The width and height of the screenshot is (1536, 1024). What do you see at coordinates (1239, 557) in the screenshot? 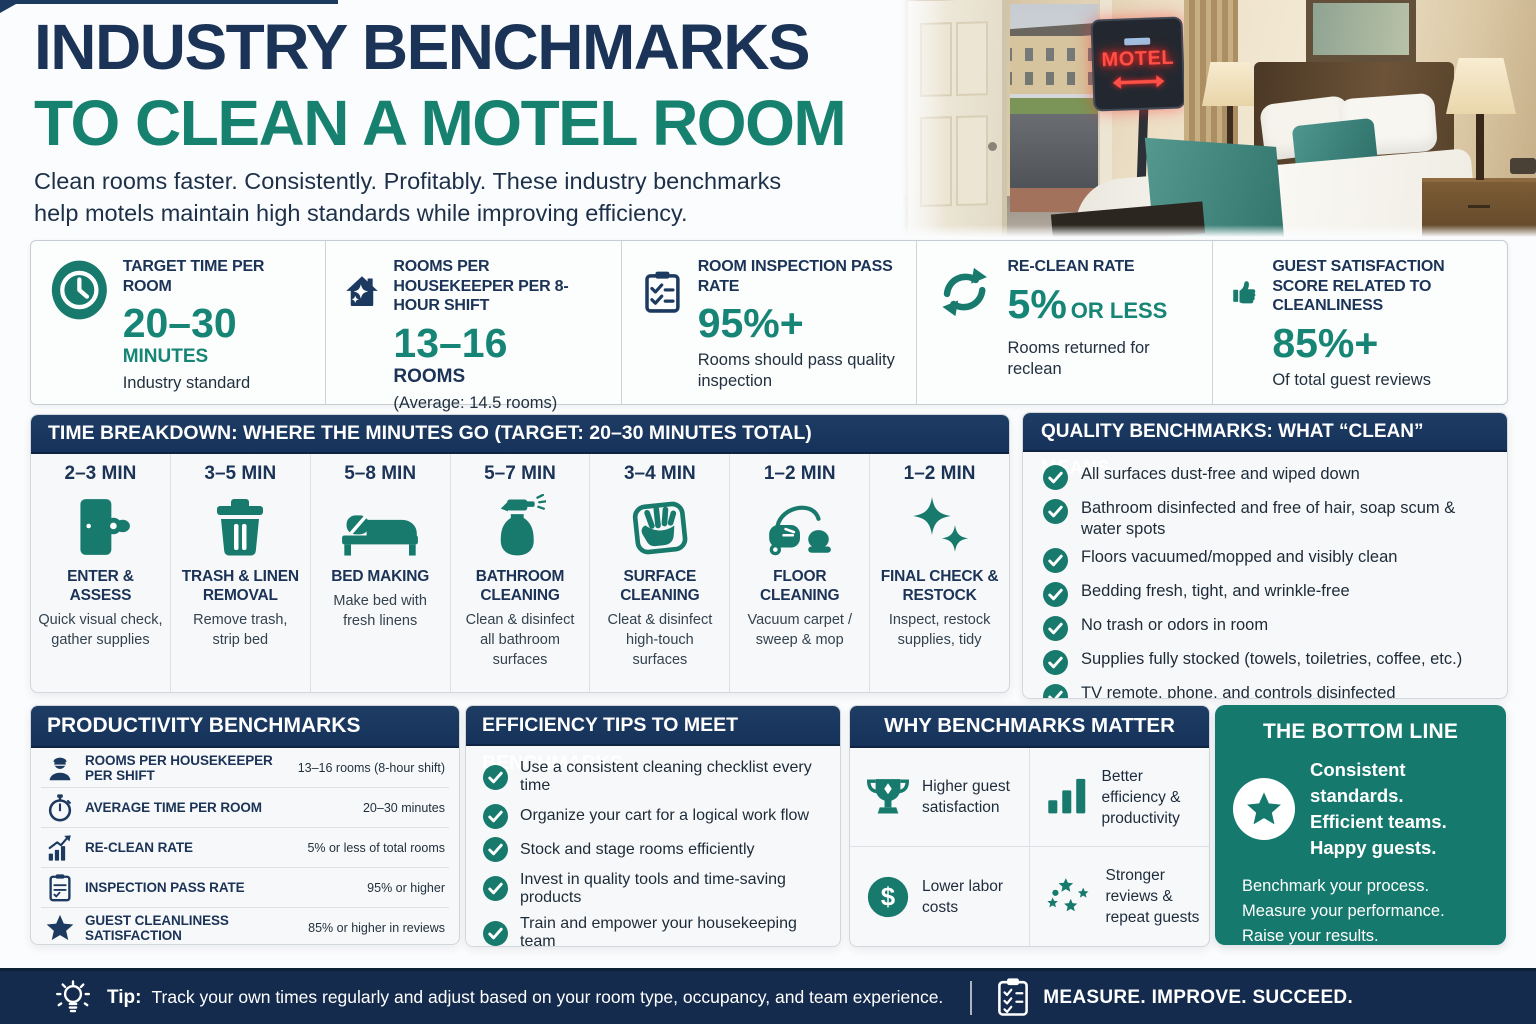
I see `quality-item-text: Floors vacuumed/mopped and visibly clean` at bounding box center [1239, 557].